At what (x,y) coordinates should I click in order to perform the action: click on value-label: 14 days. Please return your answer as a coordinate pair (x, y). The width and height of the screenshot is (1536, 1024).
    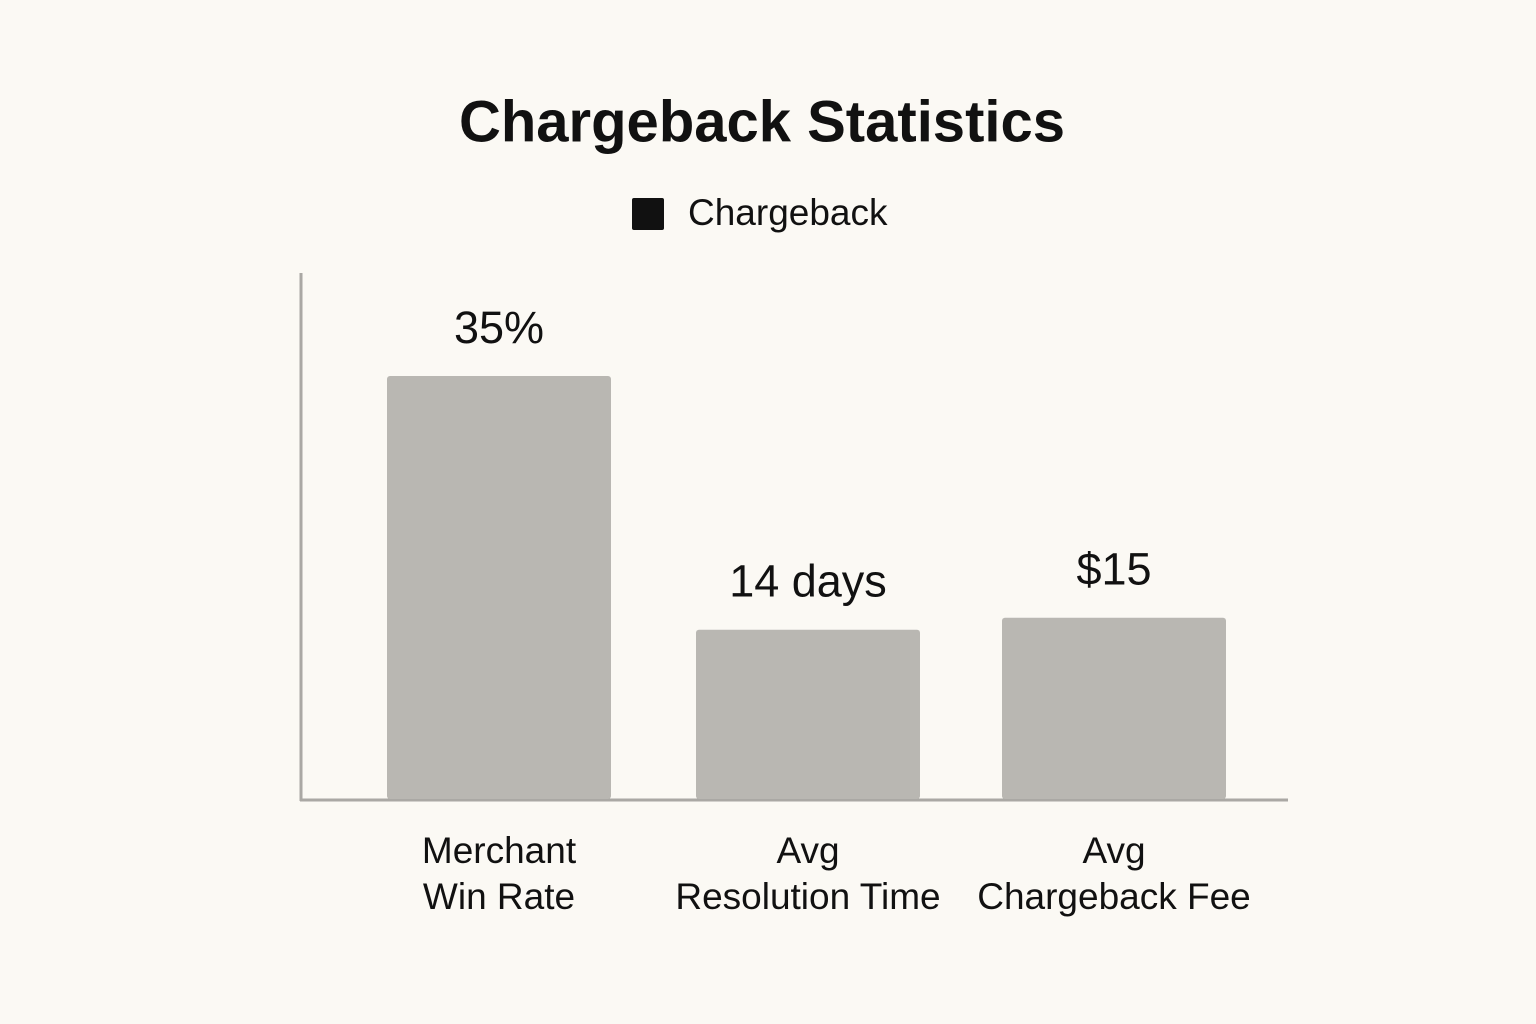
    Looking at the image, I should click on (808, 581).